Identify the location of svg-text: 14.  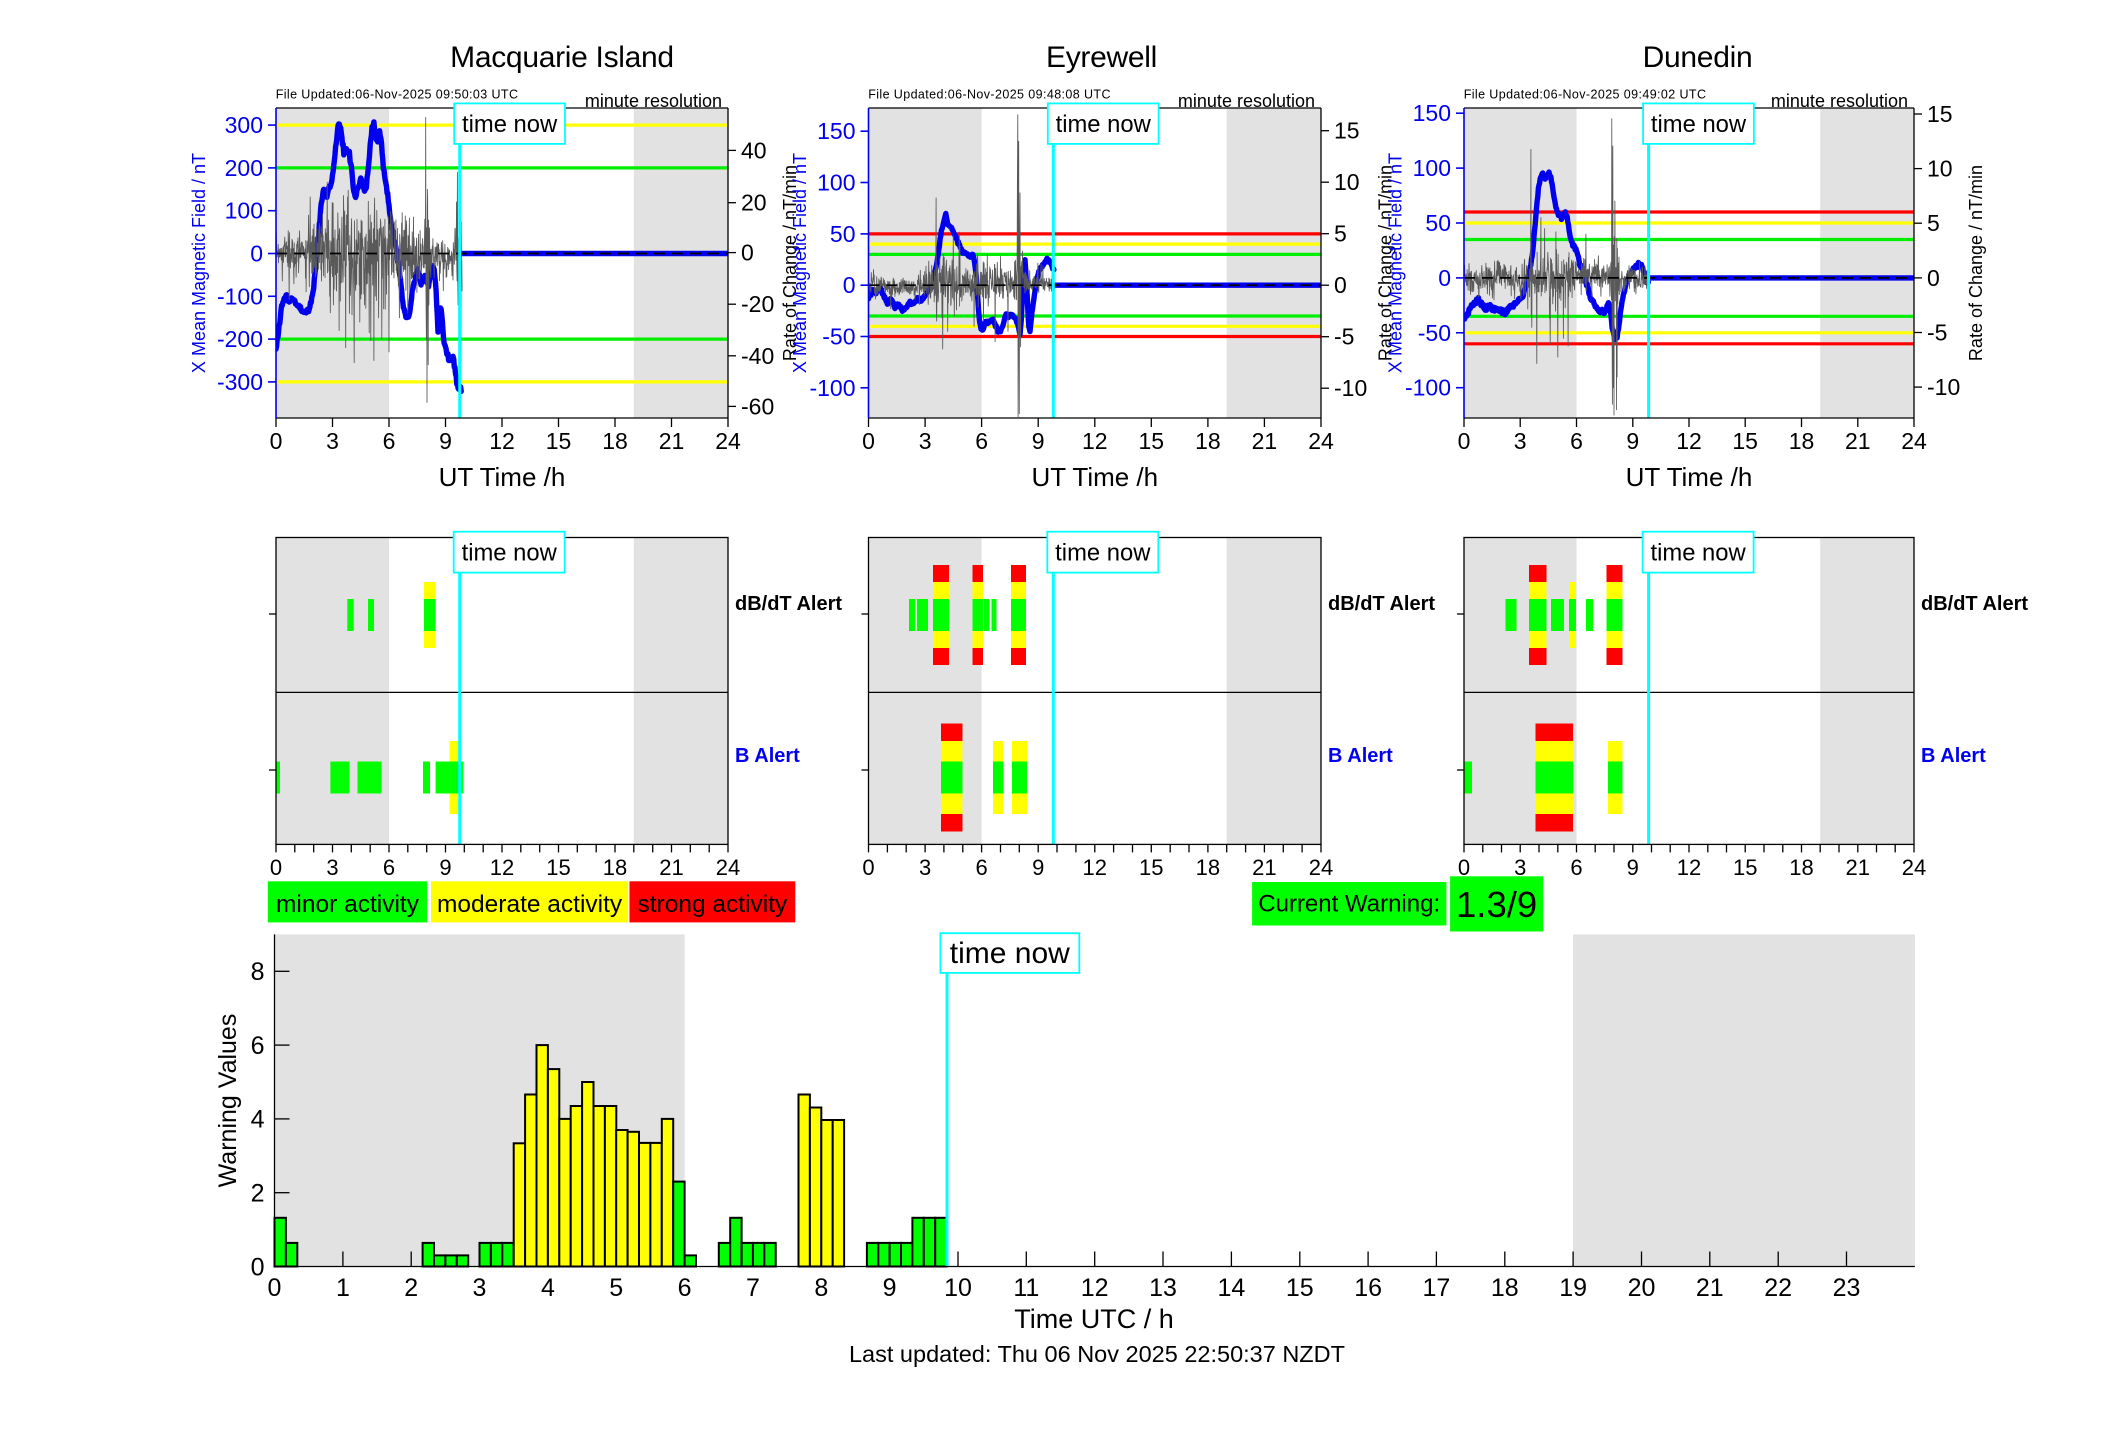
(1231, 1288).